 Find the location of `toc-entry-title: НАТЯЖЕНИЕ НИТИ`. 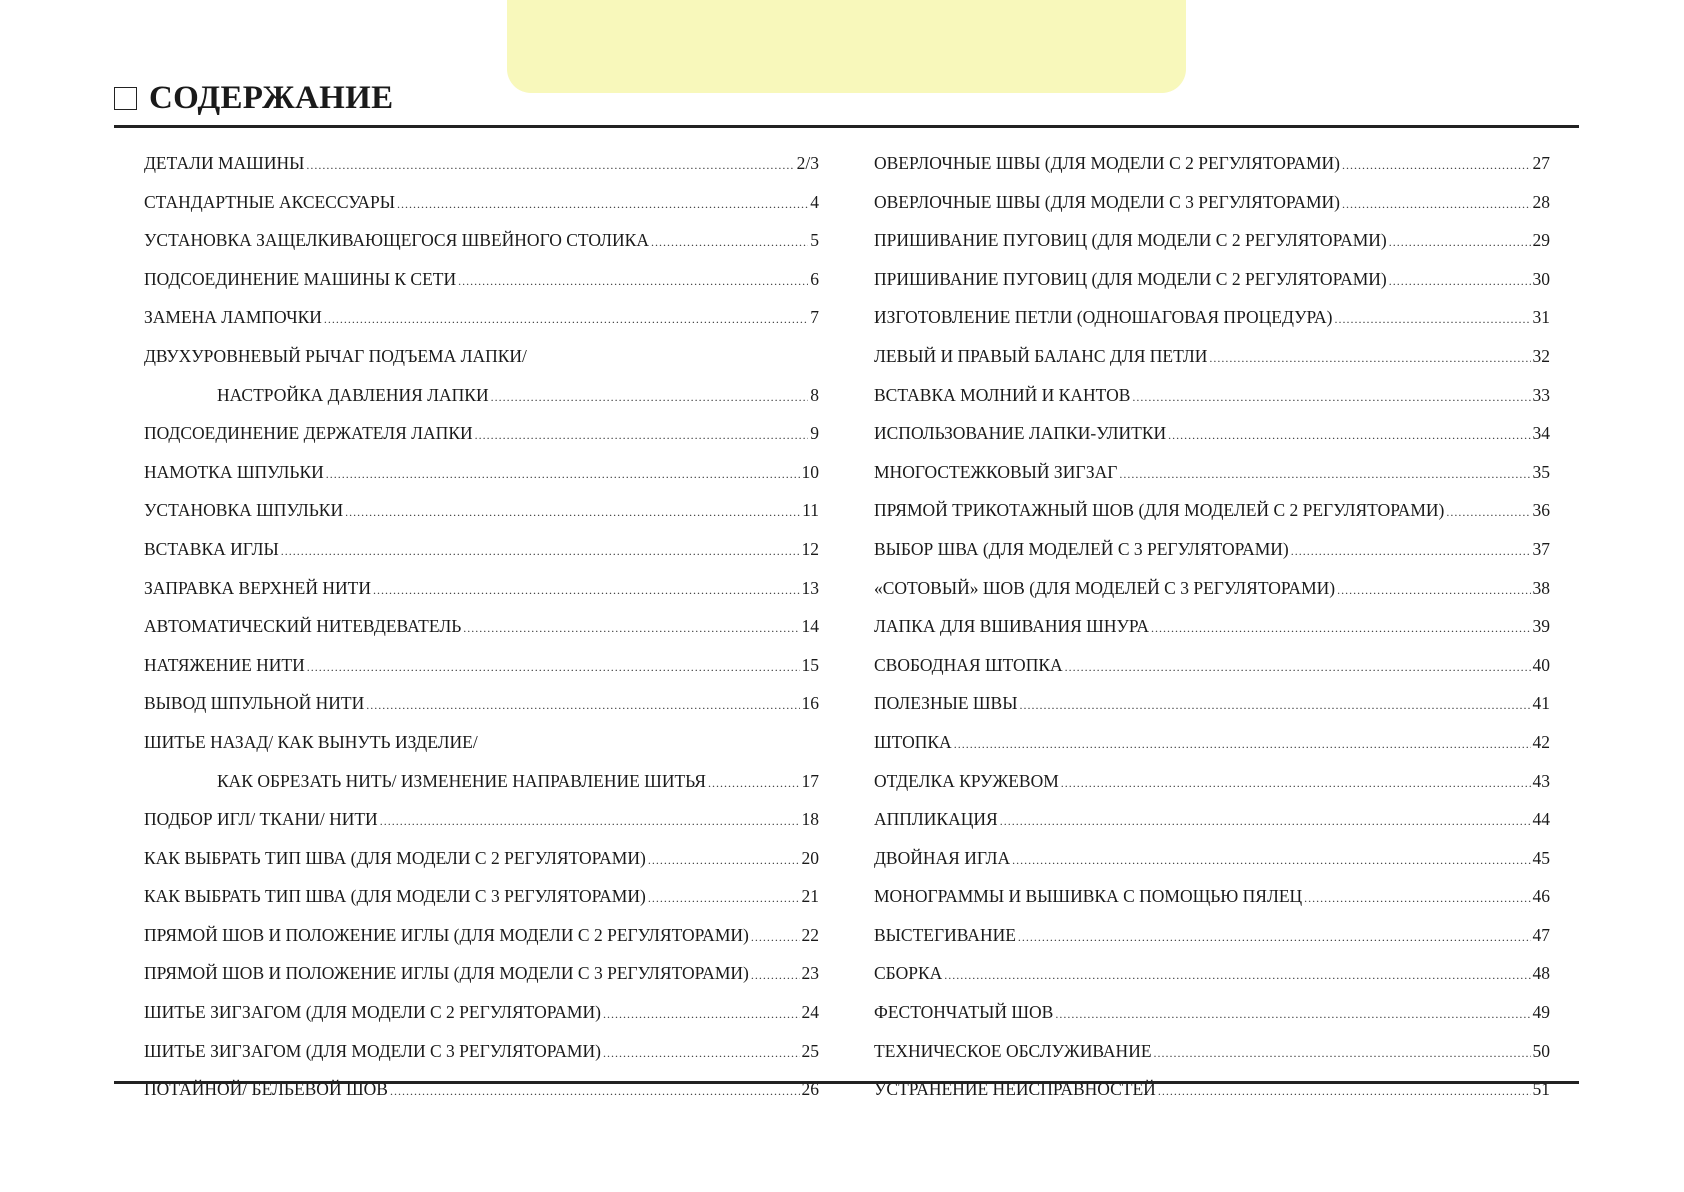

toc-entry-title: НАТЯЖЕНИЕ НИТИ is located at coordinates (224, 664).